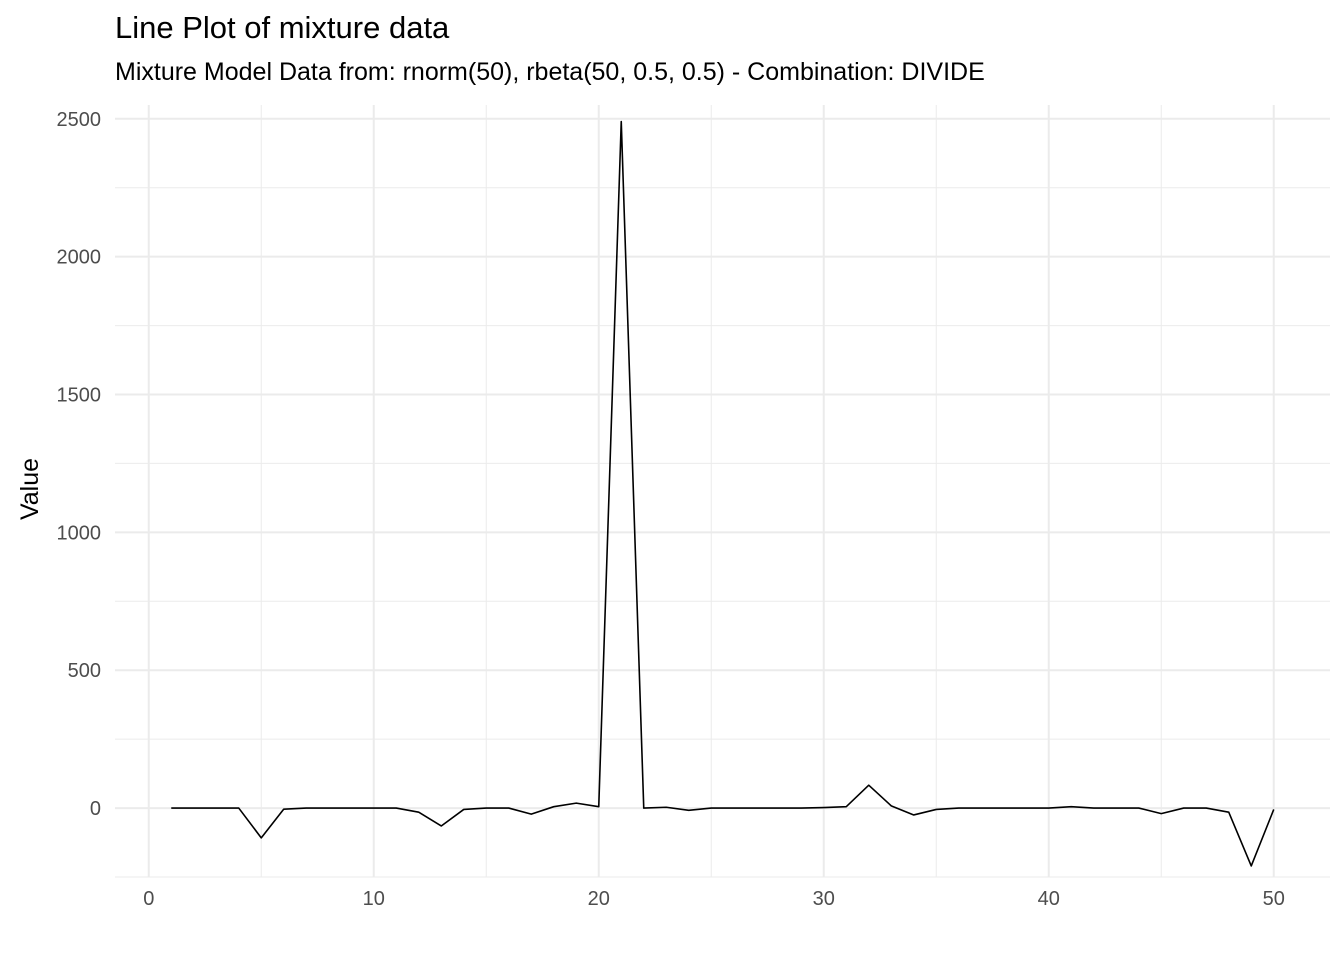 Image resolution: width=1344 pixels, height=960 pixels. Describe the element at coordinates (30, 489) in the screenshot. I see `y-axis-label: Value` at that location.